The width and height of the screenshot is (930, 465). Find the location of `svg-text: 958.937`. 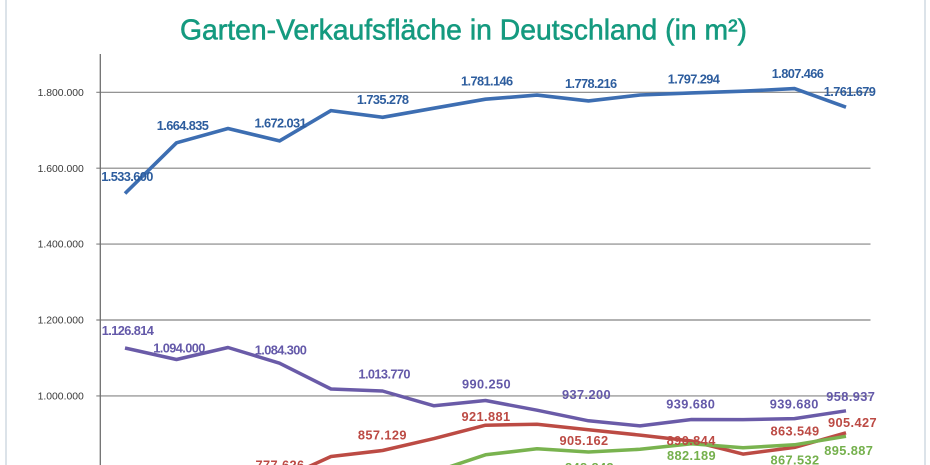

svg-text: 958.937 is located at coordinates (850, 396).